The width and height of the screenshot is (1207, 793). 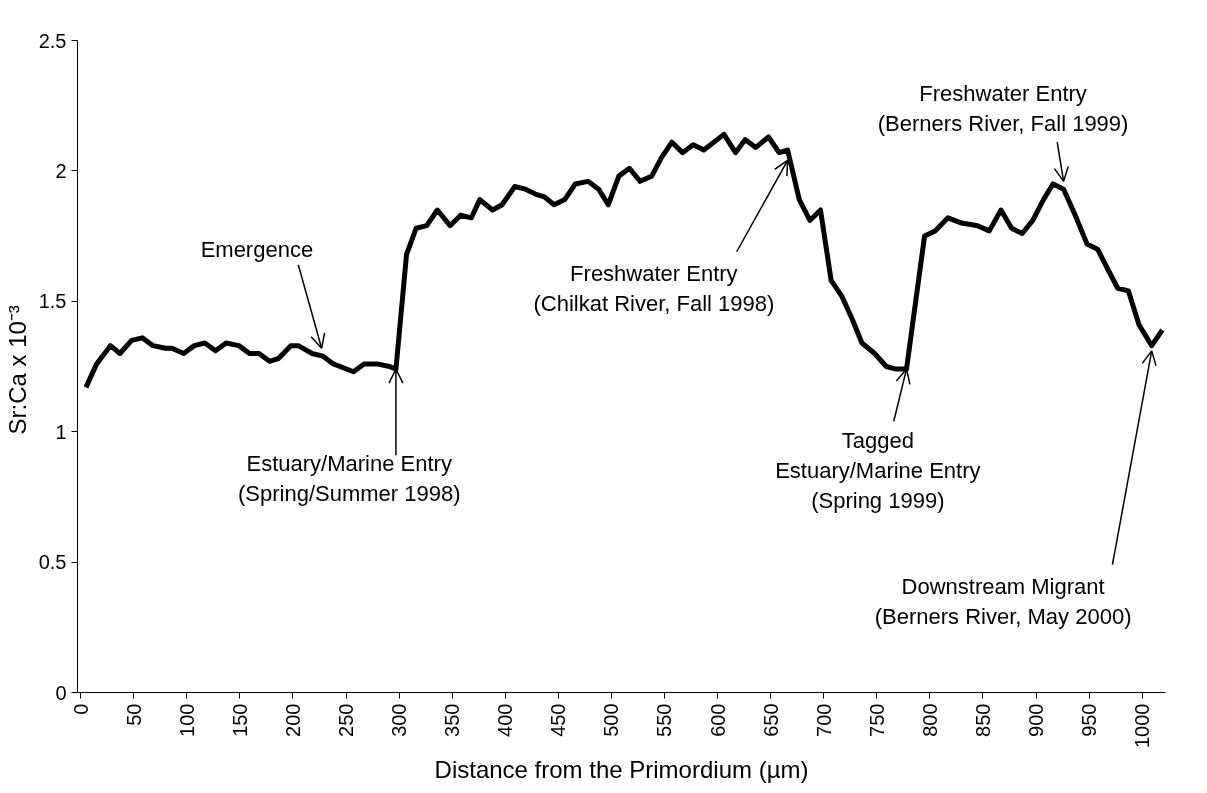 What do you see at coordinates (239, 720) in the screenshot?
I see `x-tick-label: 150` at bounding box center [239, 720].